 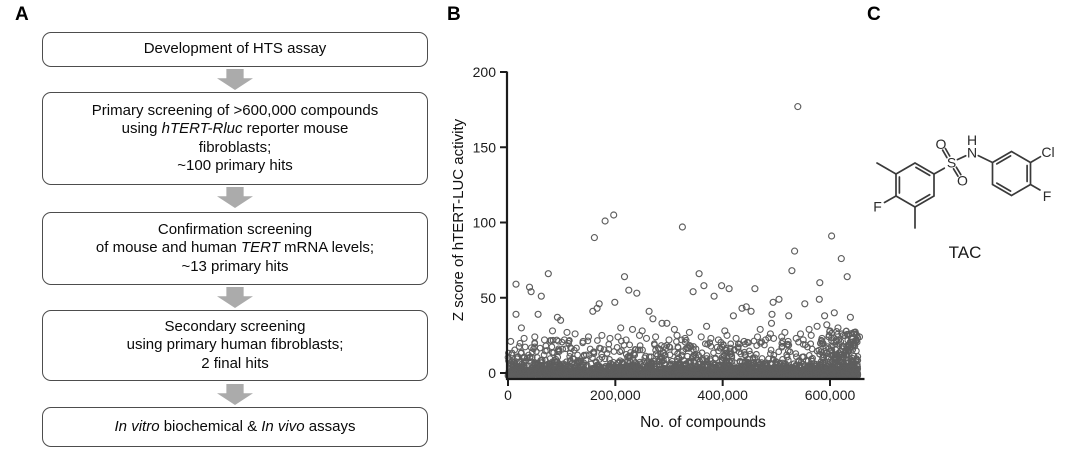 What do you see at coordinates (830, 395) in the screenshot?
I see `x-tick-label: 600,000` at bounding box center [830, 395].